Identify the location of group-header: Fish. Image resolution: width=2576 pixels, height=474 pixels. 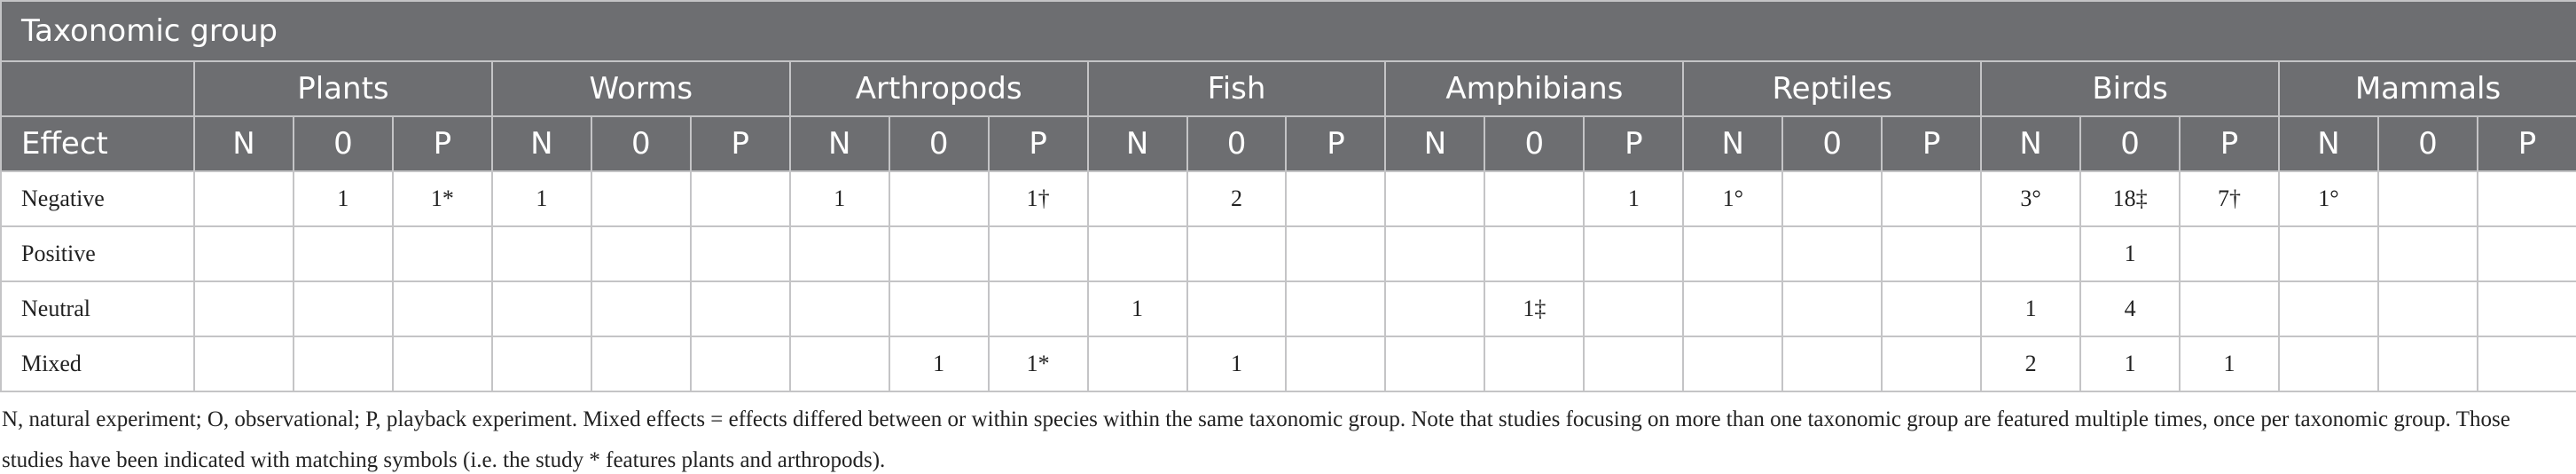
(1236, 88).